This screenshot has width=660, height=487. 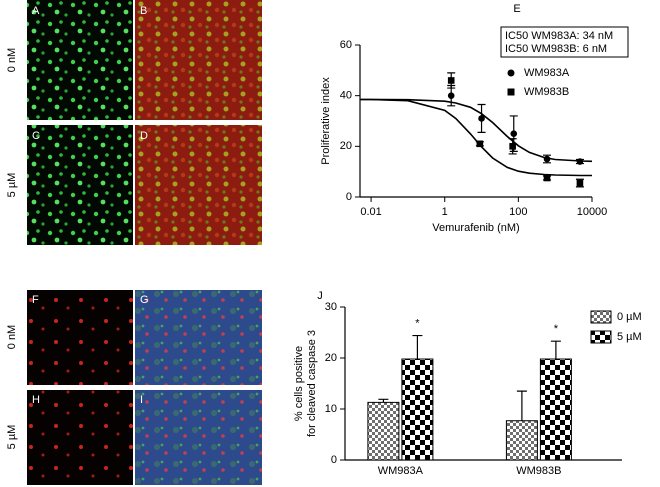 What do you see at coordinates (516, 9) in the screenshot?
I see `panel-label: E` at bounding box center [516, 9].